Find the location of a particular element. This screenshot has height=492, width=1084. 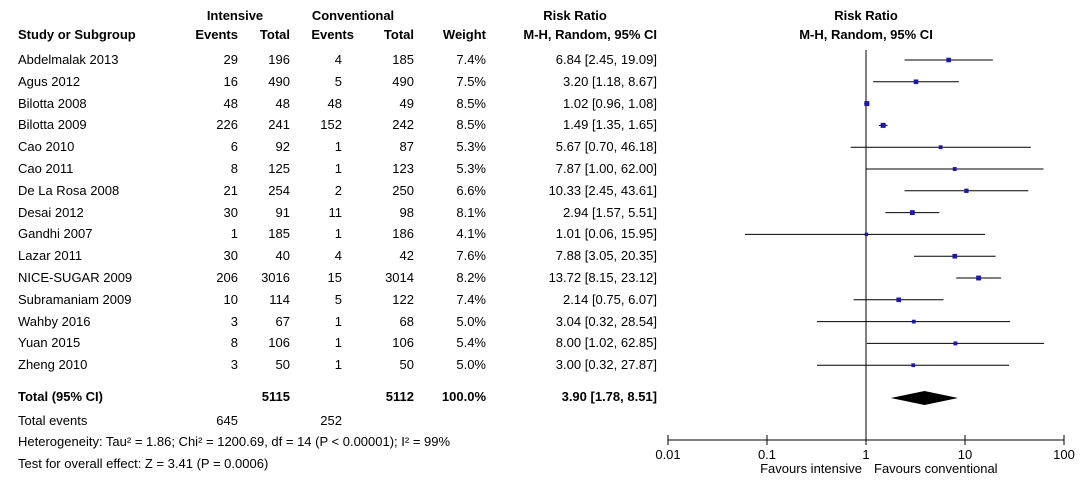

total-events-label: Total events is located at coordinates (53, 420).